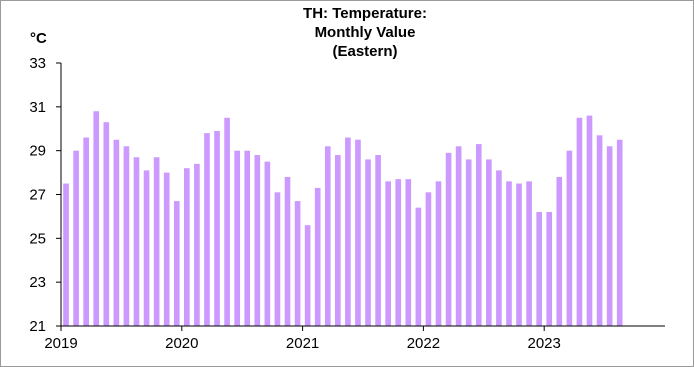  I want to click on y-axis-unit-label: °C, so click(38, 38).